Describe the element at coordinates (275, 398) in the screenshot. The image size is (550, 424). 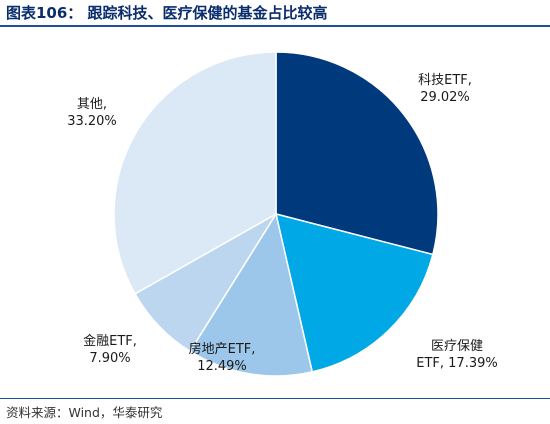
I see `source-rule` at that location.